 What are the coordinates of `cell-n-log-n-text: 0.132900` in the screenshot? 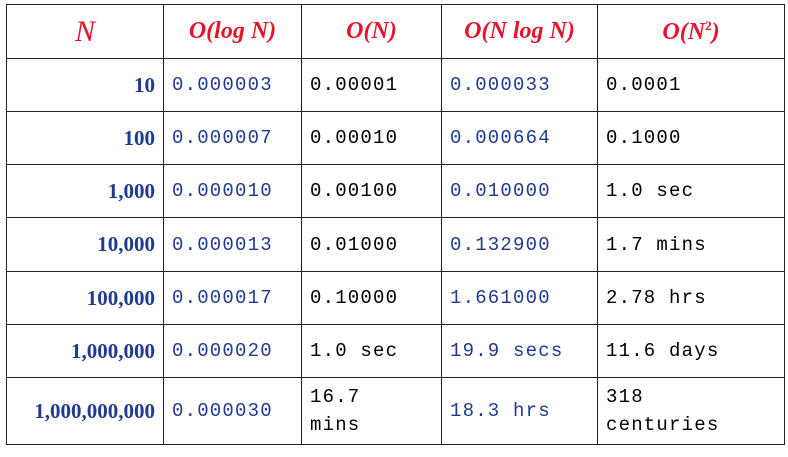 It's located at (500, 244).